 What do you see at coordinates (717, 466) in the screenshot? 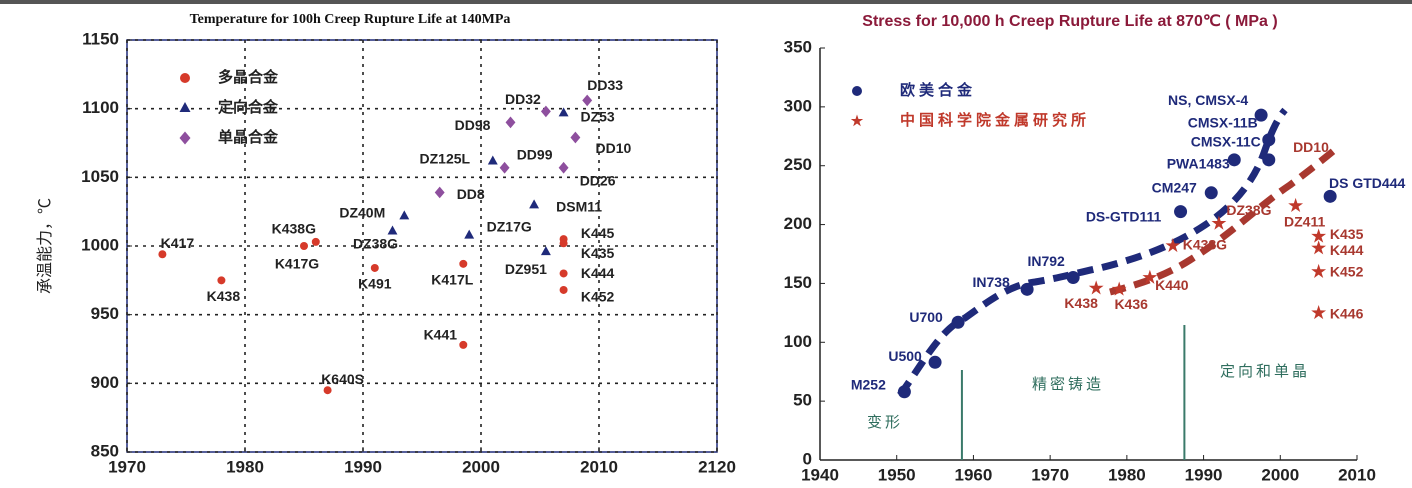
I see `x-tick-label: 2120` at bounding box center [717, 466].